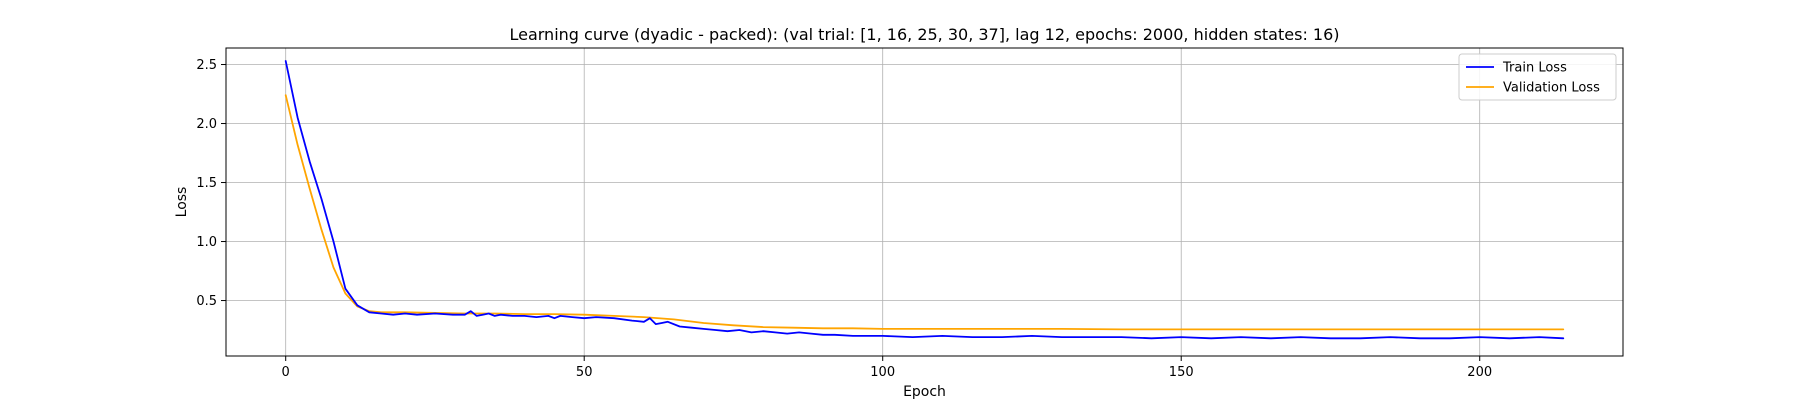 This screenshot has height=400, width=1800. What do you see at coordinates (206, 65) in the screenshot?
I see `y-tick-label: 2.5` at bounding box center [206, 65].